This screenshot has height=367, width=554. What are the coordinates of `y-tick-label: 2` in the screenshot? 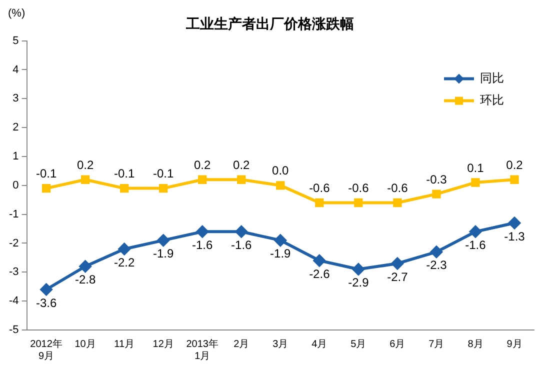 It's located at (15, 128).